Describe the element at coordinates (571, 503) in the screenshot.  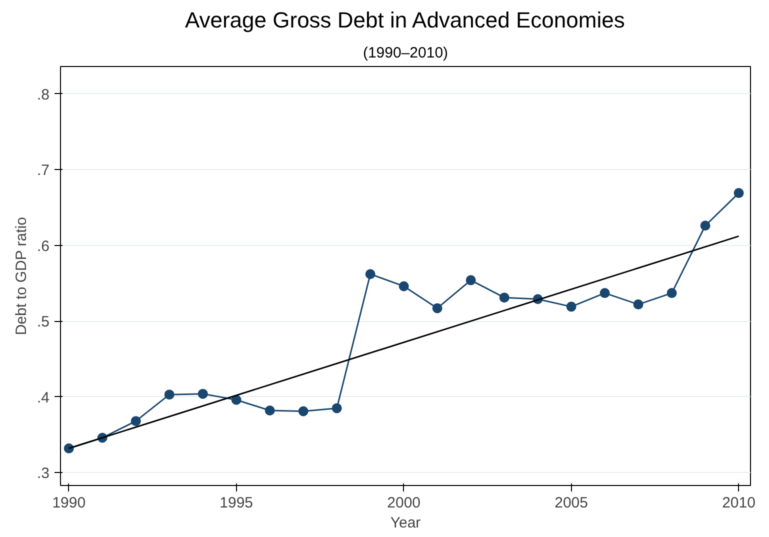
I see `x-tick-label: 2005` at that location.